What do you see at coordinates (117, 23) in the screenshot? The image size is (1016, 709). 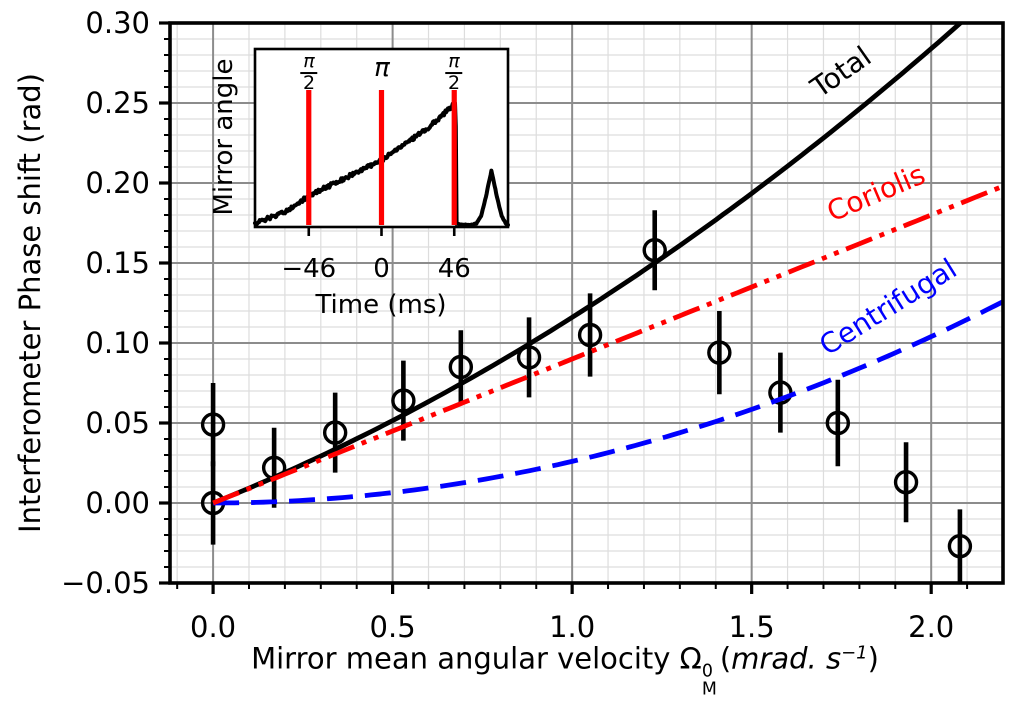 I see `y-tick-label: 0.30` at bounding box center [117, 23].